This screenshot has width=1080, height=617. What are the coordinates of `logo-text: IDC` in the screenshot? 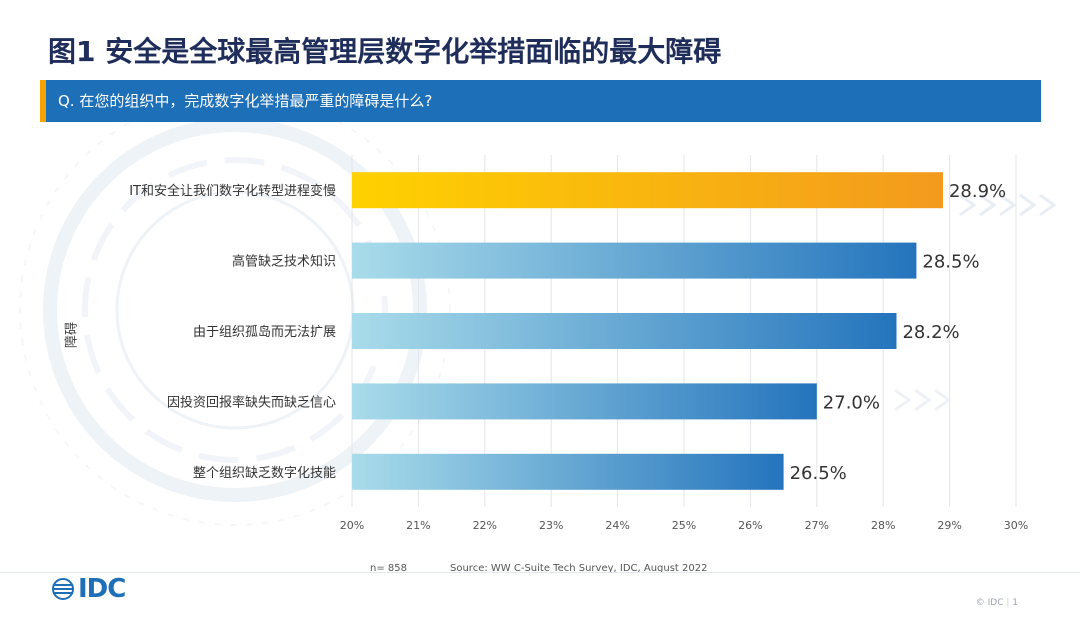 It's located at (102, 589).